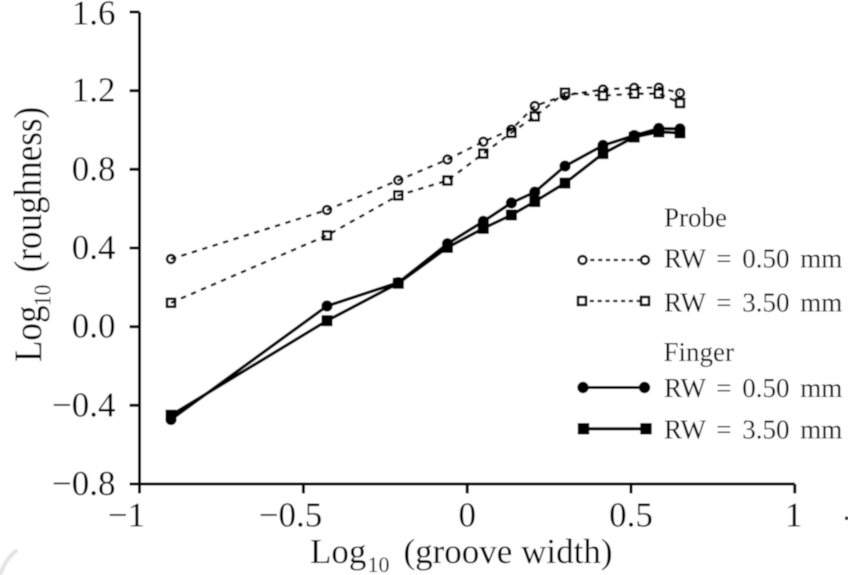 This screenshot has width=848, height=575. Describe the element at coordinates (631, 515) in the screenshot. I see `svg-text: 0.5` at that location.